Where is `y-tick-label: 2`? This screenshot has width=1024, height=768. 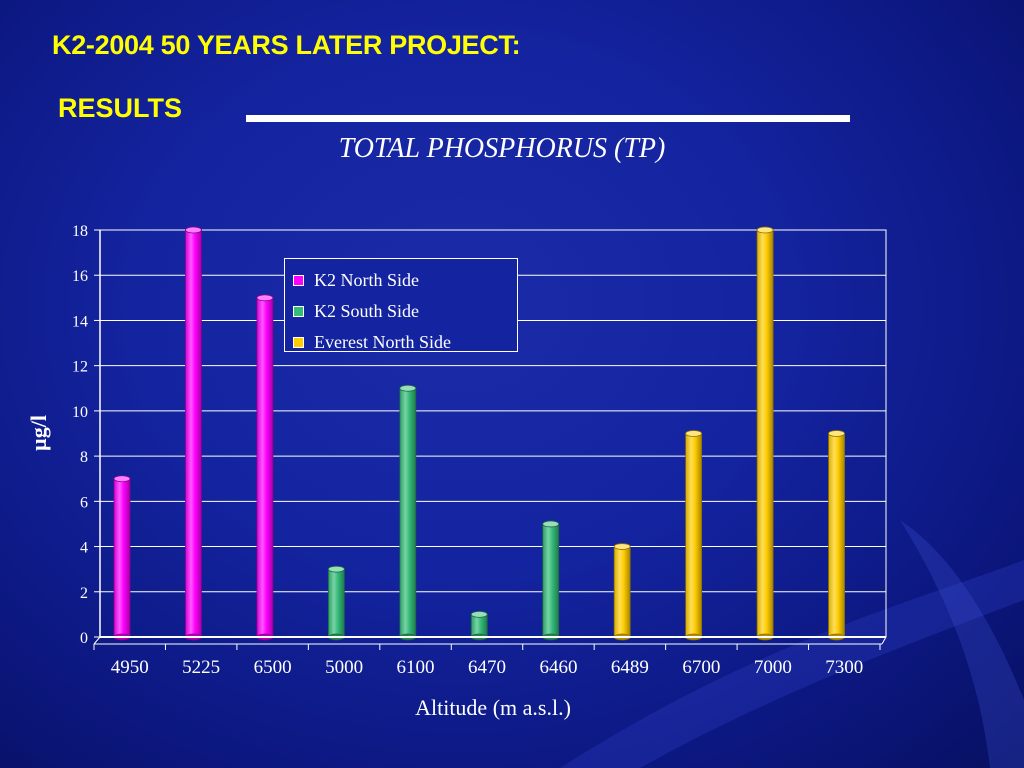
y-tick-label: 2 is located at coordinates (84, 593).